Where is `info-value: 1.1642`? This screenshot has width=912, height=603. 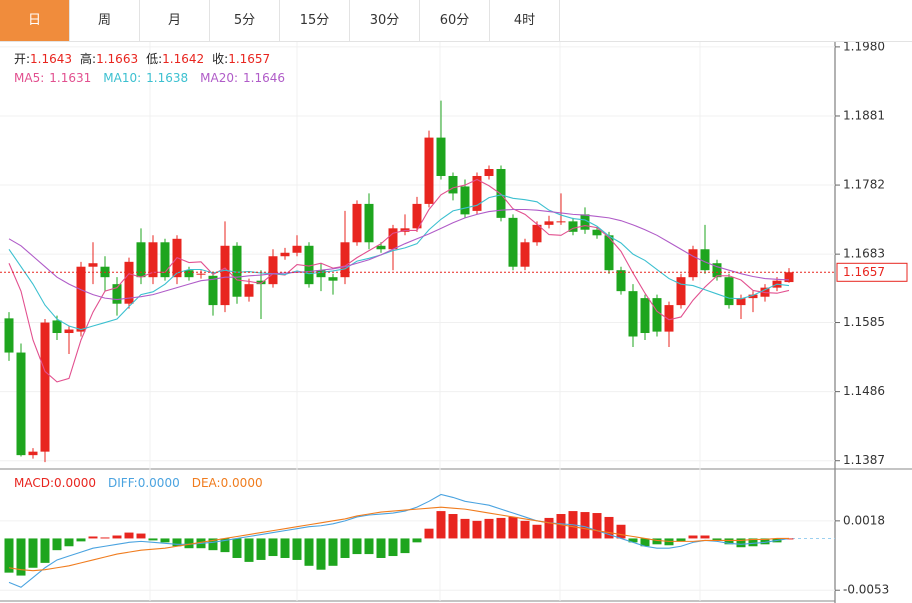
info-value: 1.1642 is located at coordinates (183, 59).